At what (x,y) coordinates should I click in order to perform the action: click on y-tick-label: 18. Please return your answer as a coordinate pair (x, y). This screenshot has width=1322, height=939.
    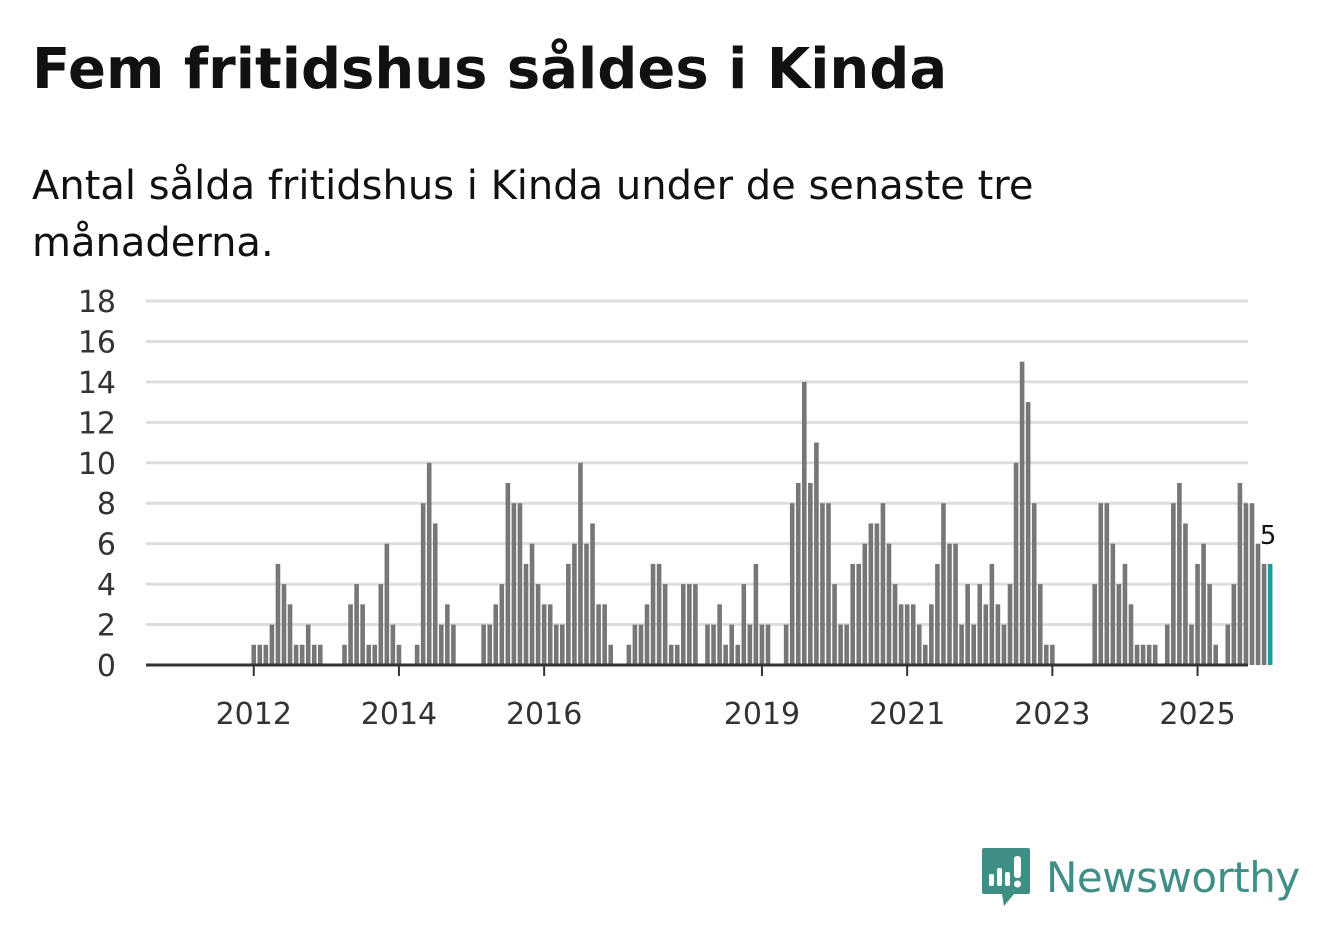
    Looking at the image, I should click on (97, 302).